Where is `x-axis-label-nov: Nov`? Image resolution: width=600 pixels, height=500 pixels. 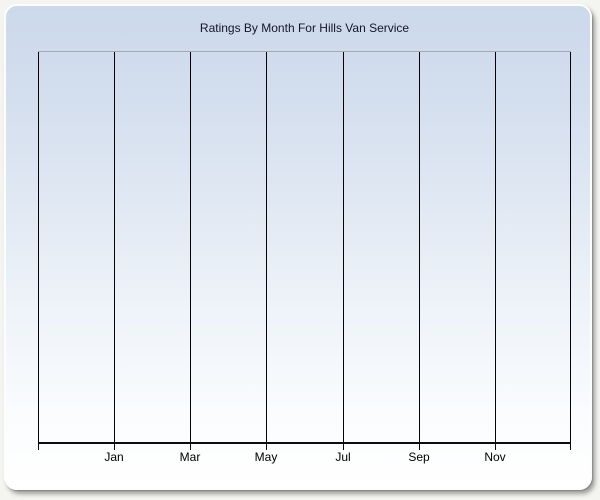
x-axis-label-nov: Nov is located at coordinates (495, 457).